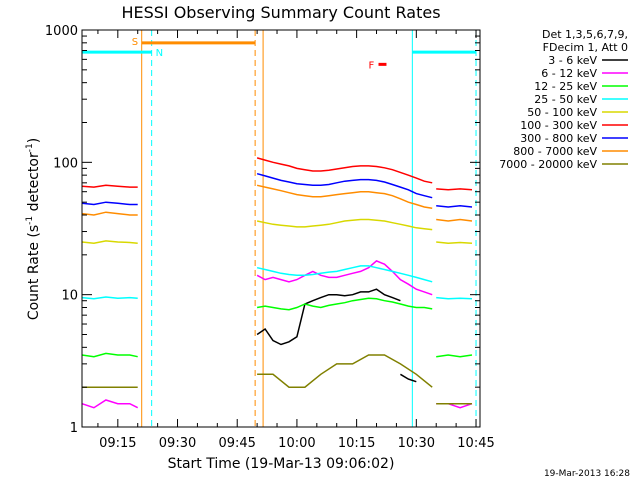 The height and width of the screenshot is (480, 640). What do you see at coordinates (34, 140) in the screenshot?
I see `y-axis-label-end: )` at bounding box center [34, 140].